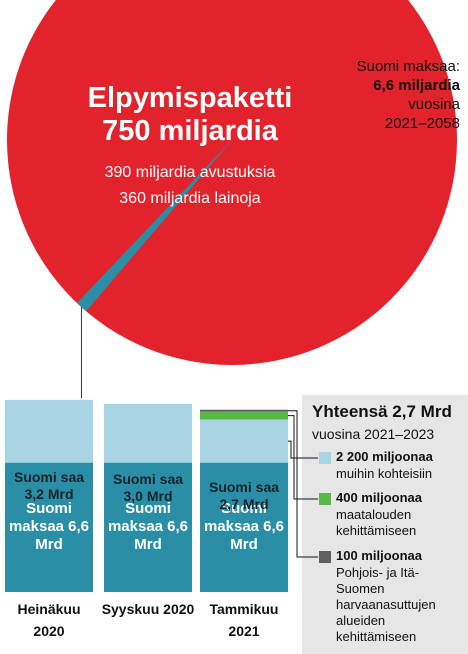 The image size is (468, 654). Describe the element at coordinates (379, 497) in the screenshot. I see `legend-amount: 400 miljoonaa` at that location.